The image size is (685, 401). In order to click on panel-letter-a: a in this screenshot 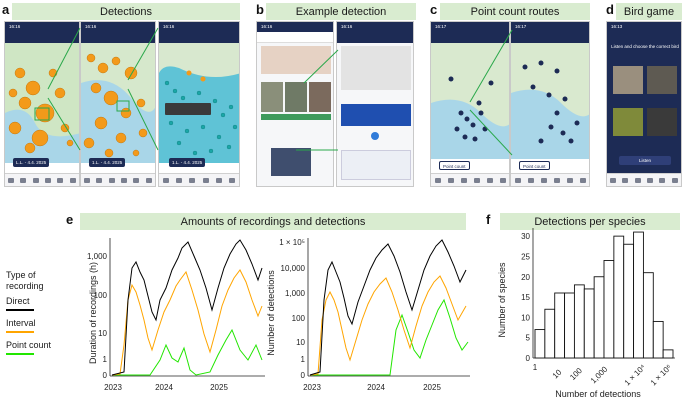, I will do `click(6, 9)`.